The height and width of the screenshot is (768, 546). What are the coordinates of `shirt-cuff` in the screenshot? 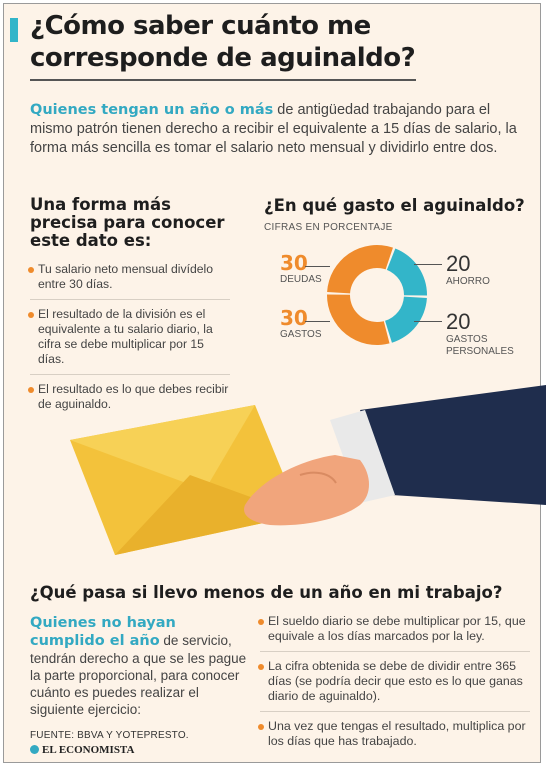 It's located at (362, 456).